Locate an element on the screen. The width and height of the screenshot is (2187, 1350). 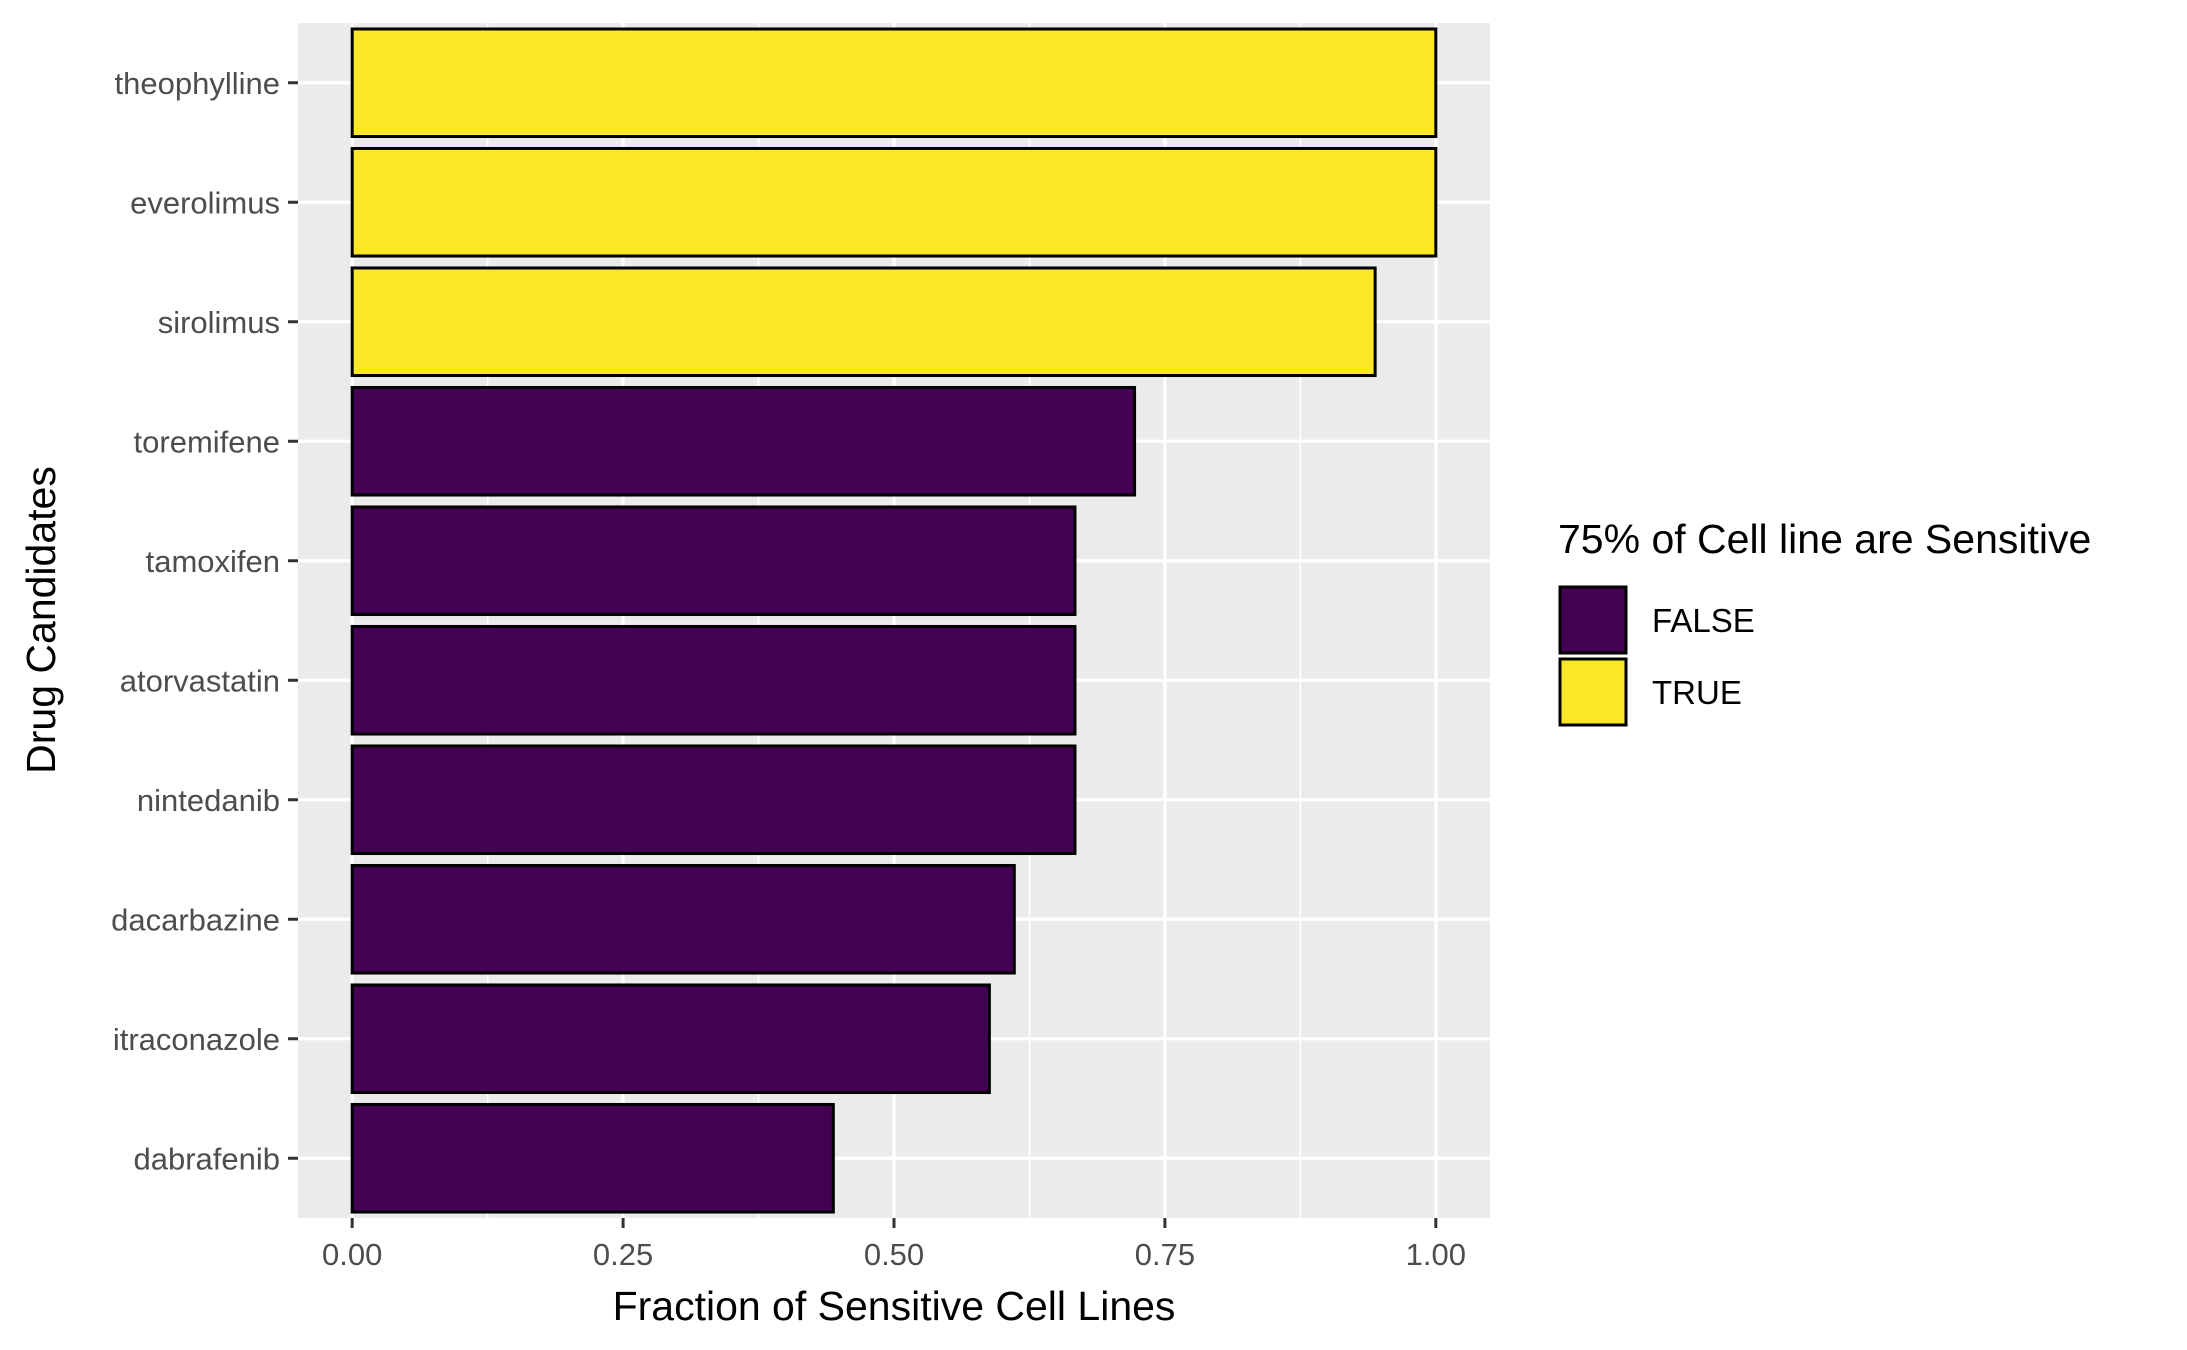
x-tick-label: 1.00 is located at coordinates (1436, 1254).